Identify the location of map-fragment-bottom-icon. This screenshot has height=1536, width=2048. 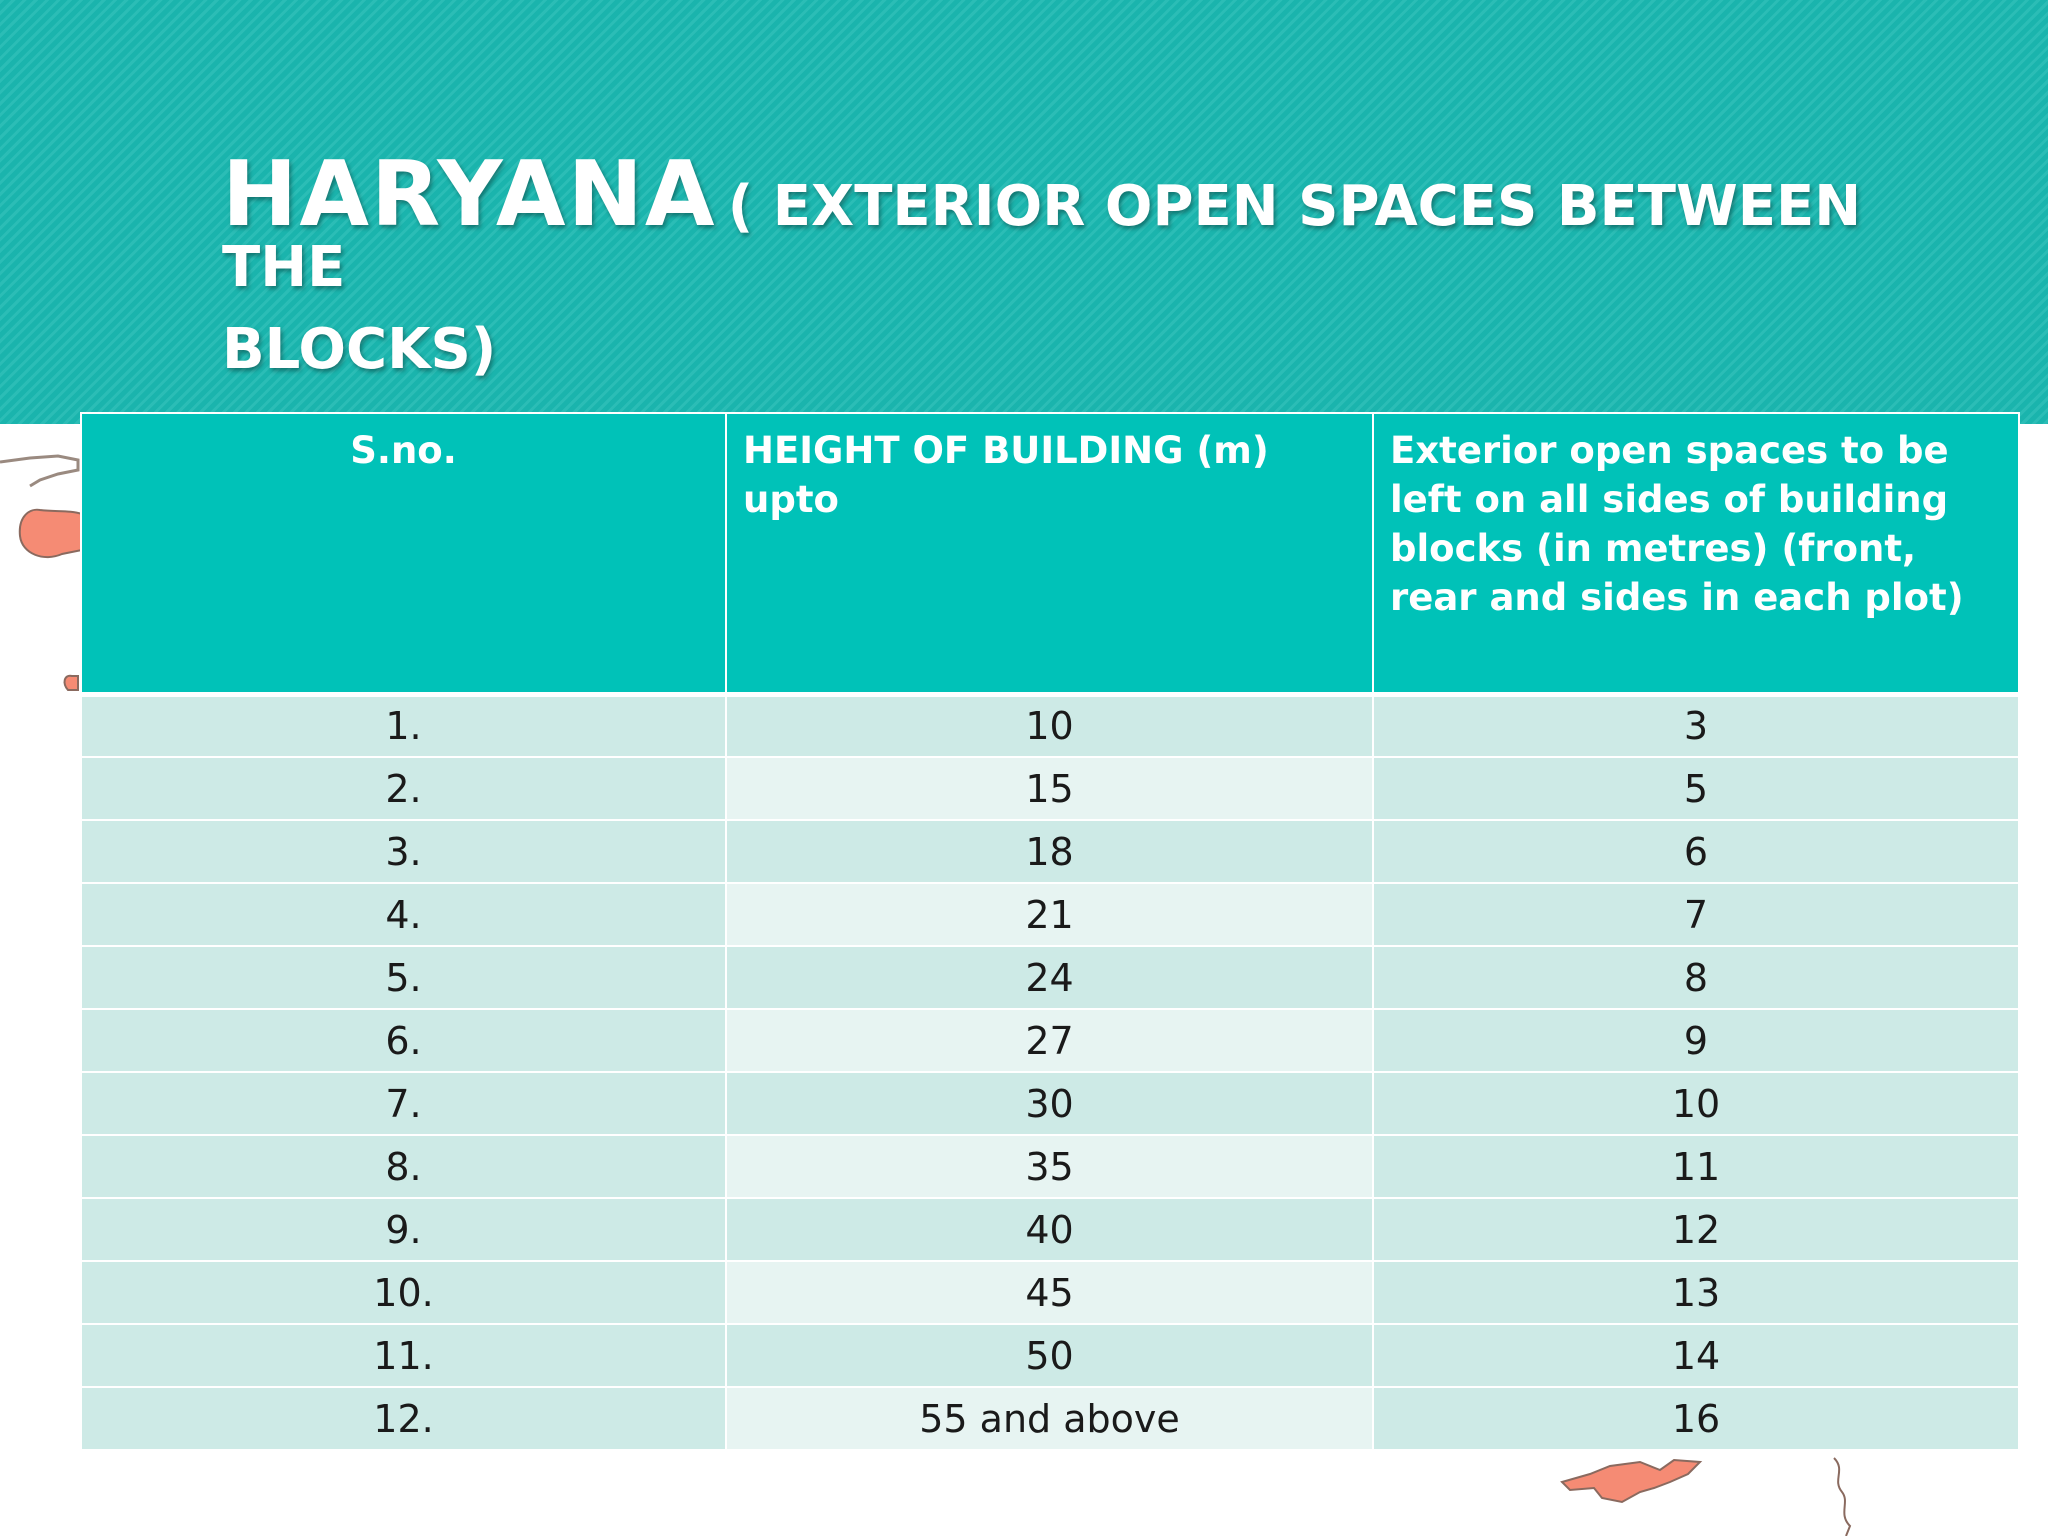
(1706, 1496).